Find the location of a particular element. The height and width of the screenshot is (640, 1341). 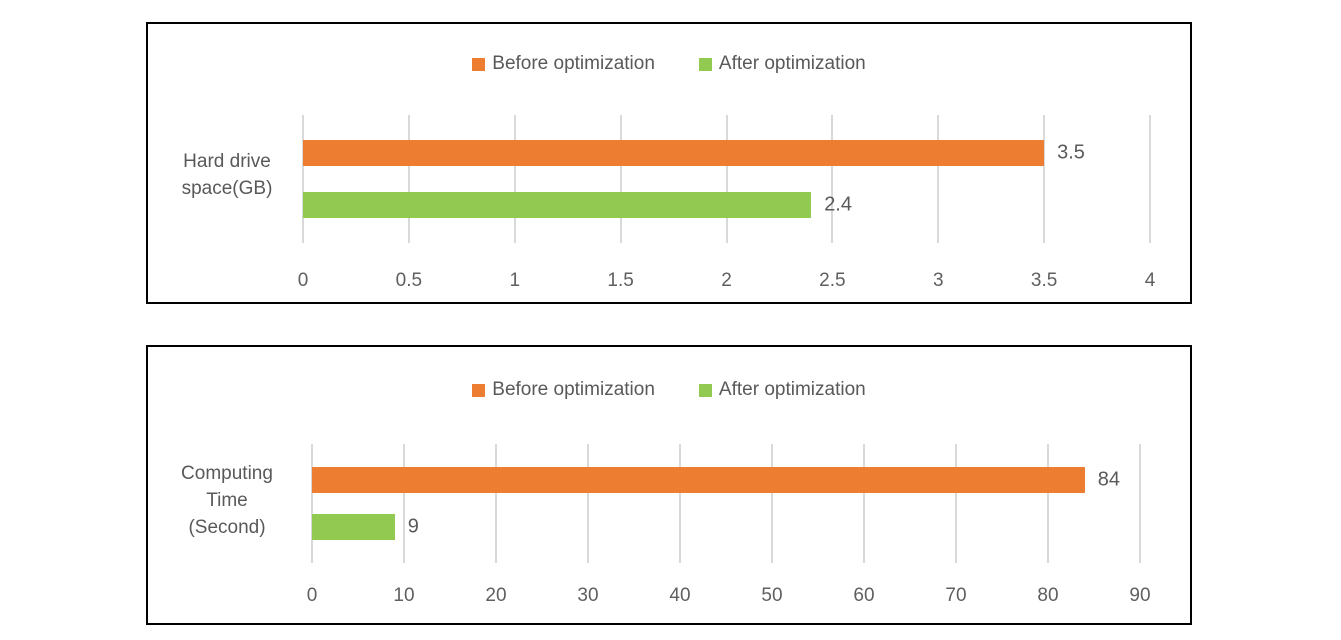

x-tick-label: 2.5 is located at coordinates (832, 280).